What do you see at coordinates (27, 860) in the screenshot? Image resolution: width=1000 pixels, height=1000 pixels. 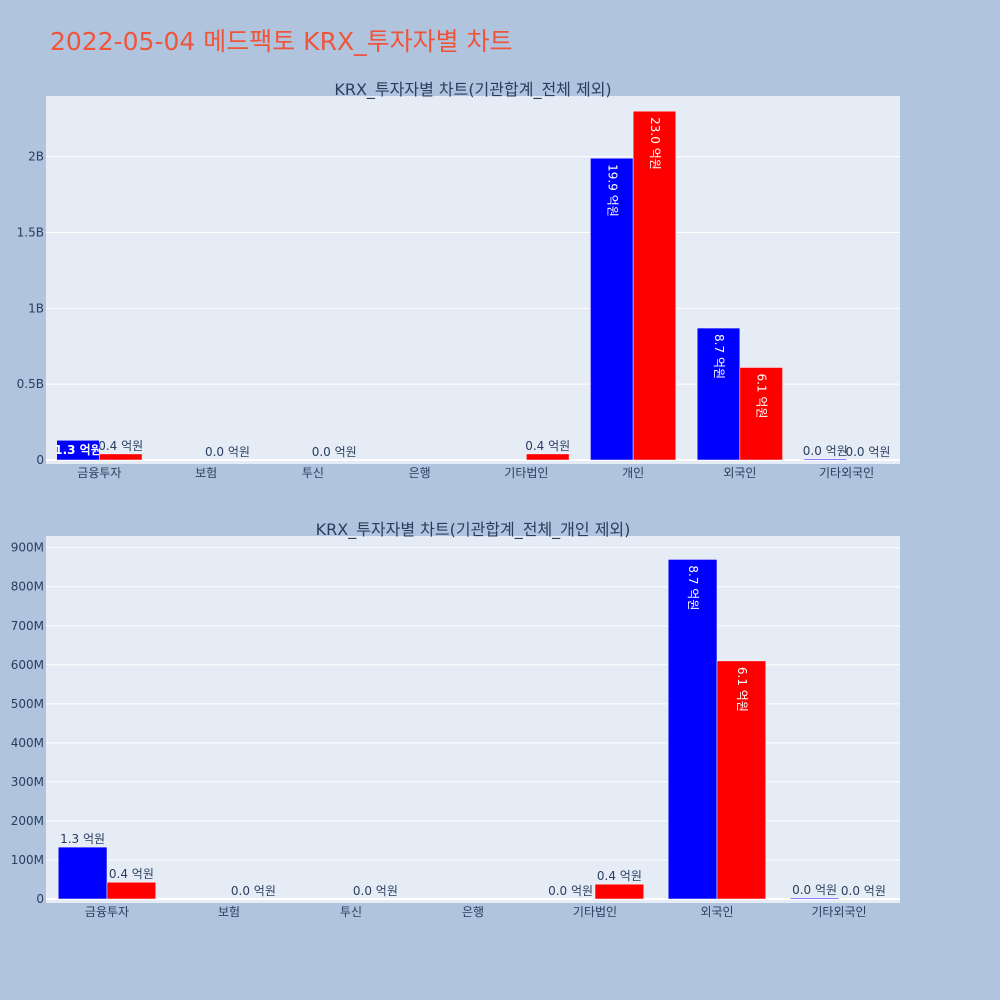 I see `y-tick-label: 100M` at bounding box center [27, 860].